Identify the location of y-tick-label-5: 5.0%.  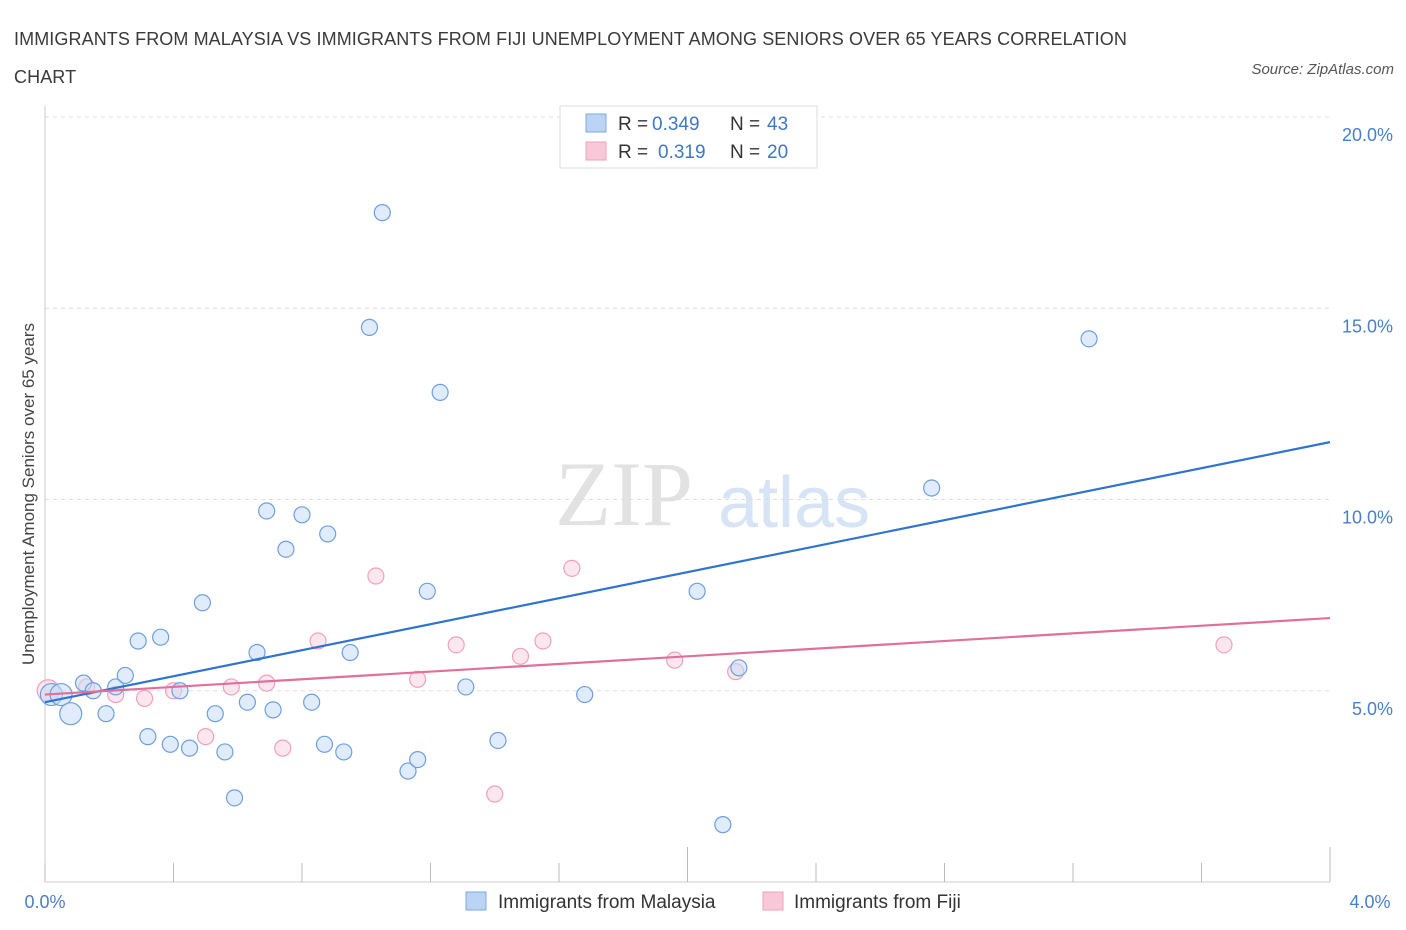
(1372, 709).